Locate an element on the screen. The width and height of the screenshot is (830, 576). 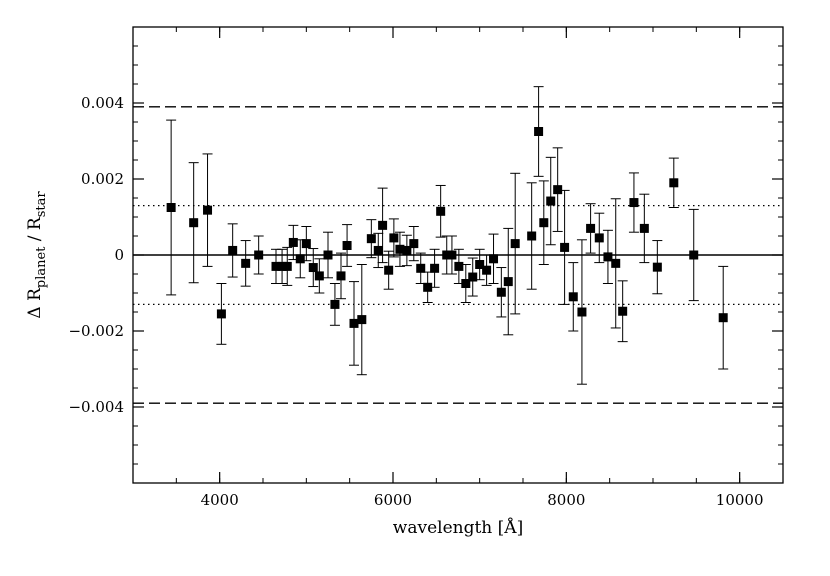
y-tick-label: 0.002 is located at coordinates (102, 179).